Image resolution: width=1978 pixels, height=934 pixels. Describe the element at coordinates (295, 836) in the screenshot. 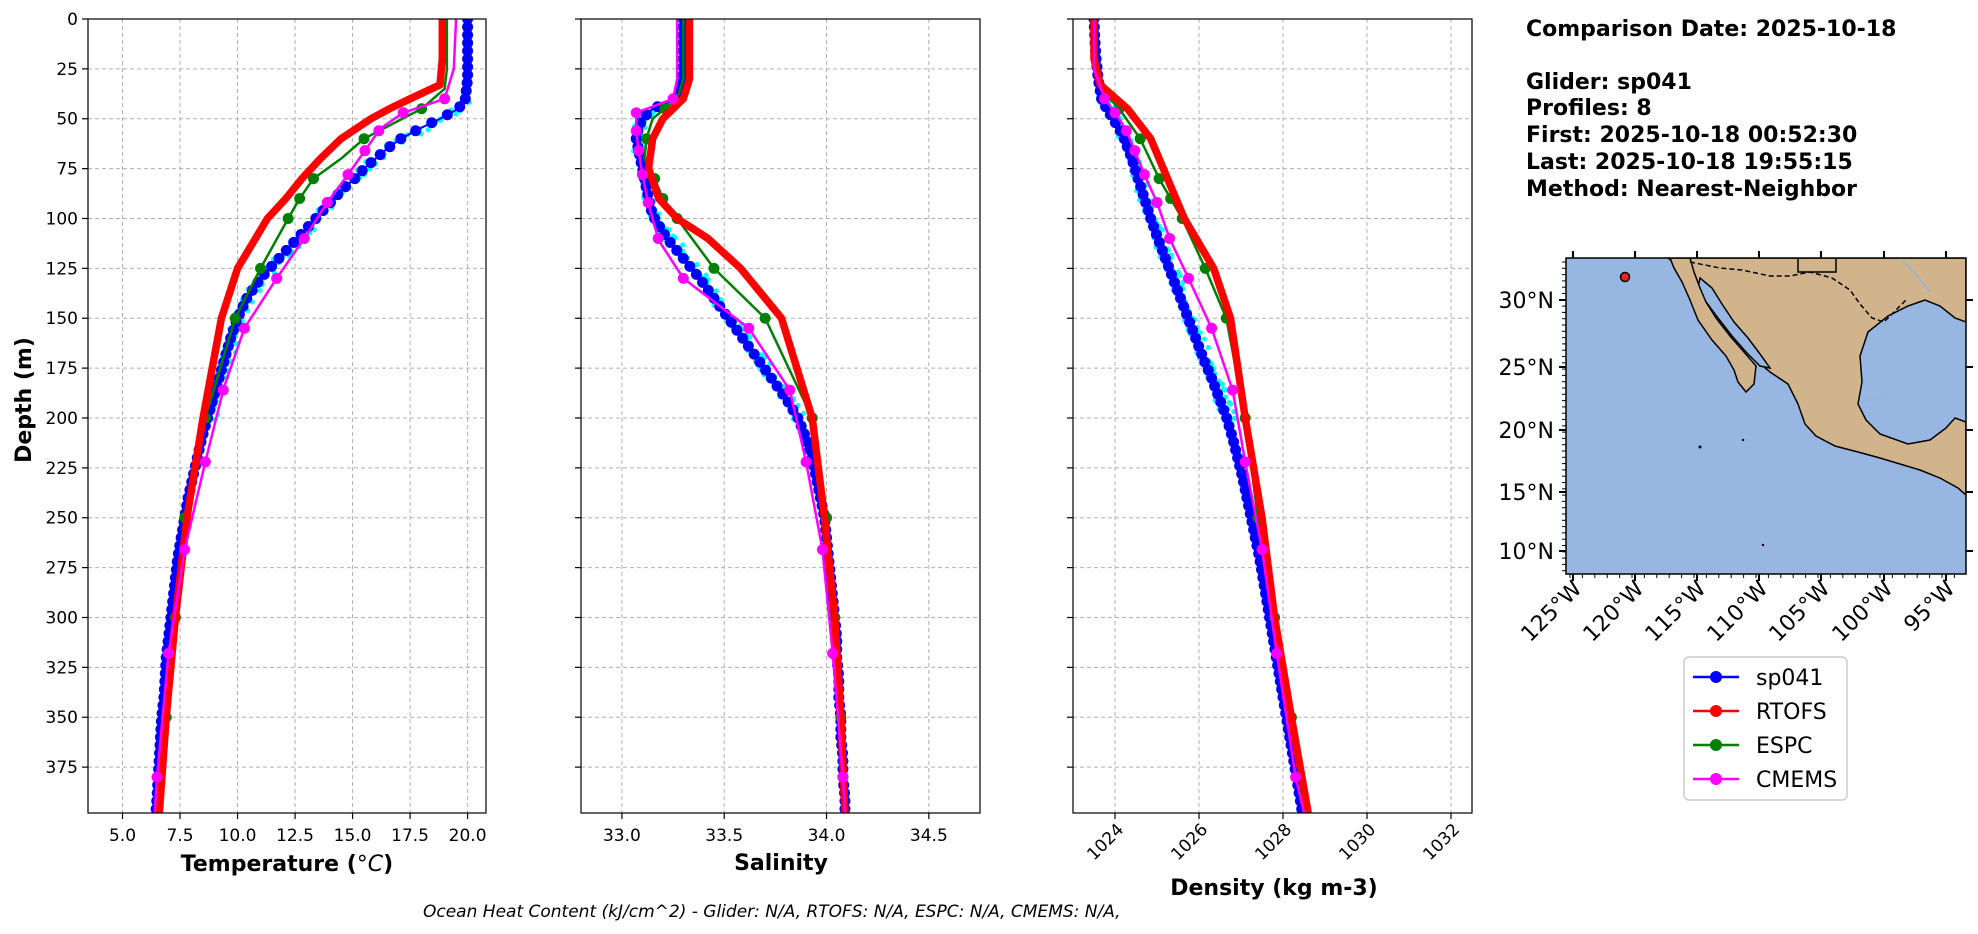

I see `x-tick-label: 12.5` at that location.